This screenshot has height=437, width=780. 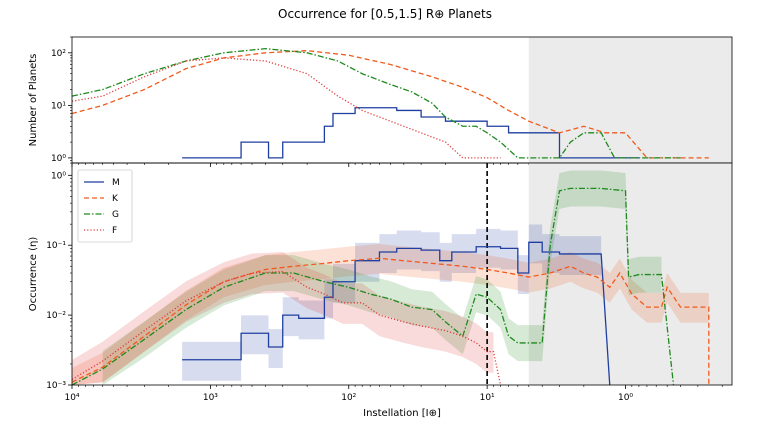 What do you see at coordinates (105, 206) in the screenshot?
I see `legend-box` at bounding box center [105, 206].